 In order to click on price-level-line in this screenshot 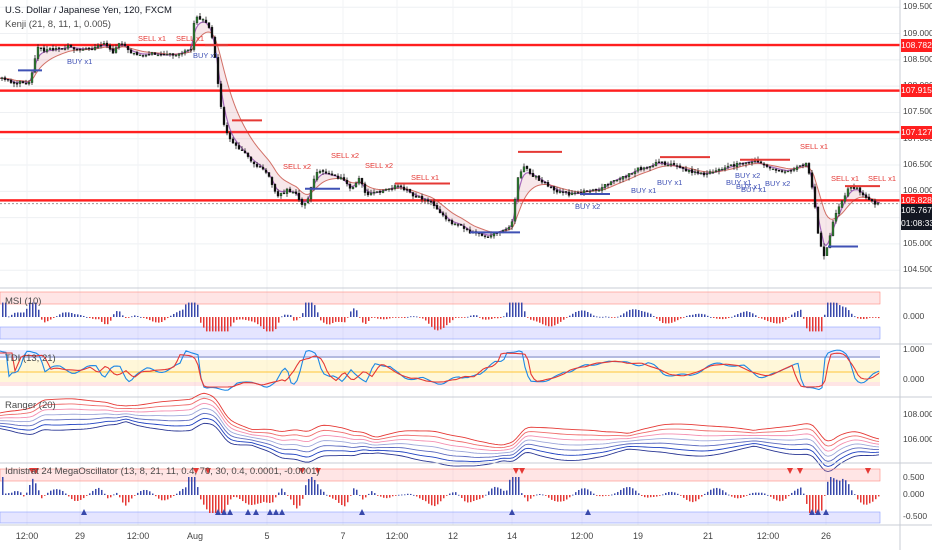, I will do `click(450, 45)`.